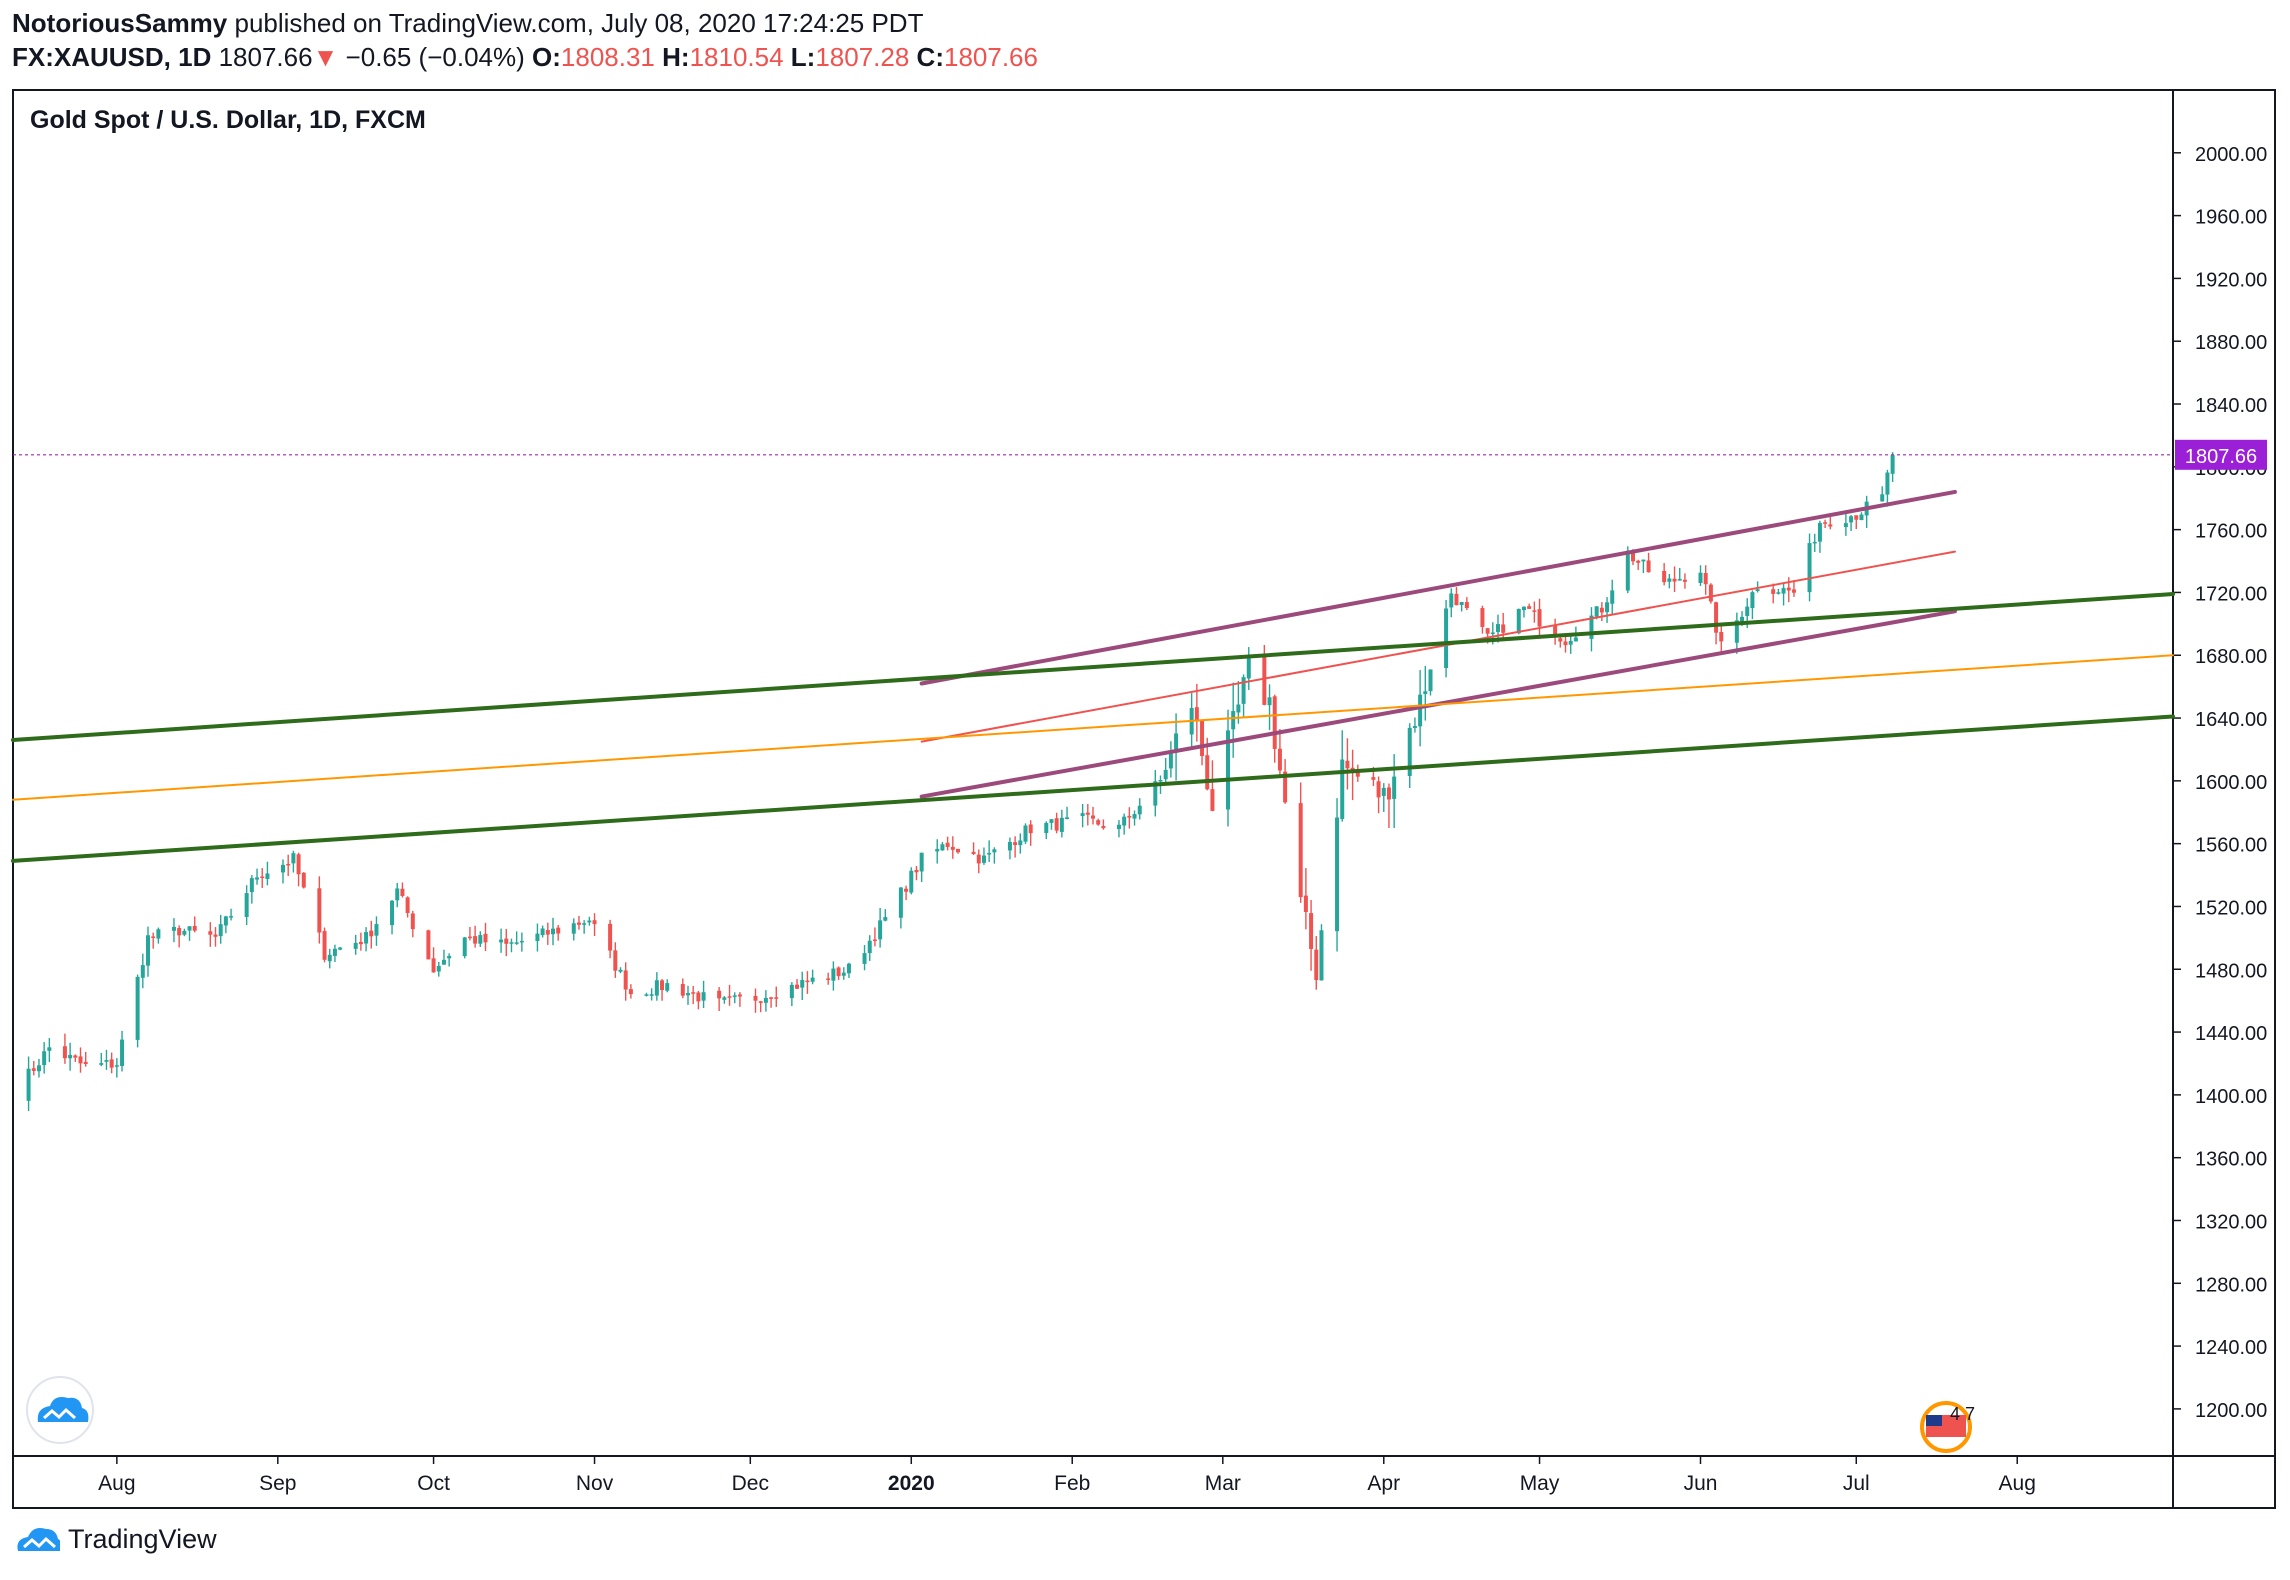 Image resolution: width=2290 pixels, height=1580 pixels. Describe the element at coordinates (2231, 1034) in the screenshot. I see `y-tick-label: 1440.00` at that location.